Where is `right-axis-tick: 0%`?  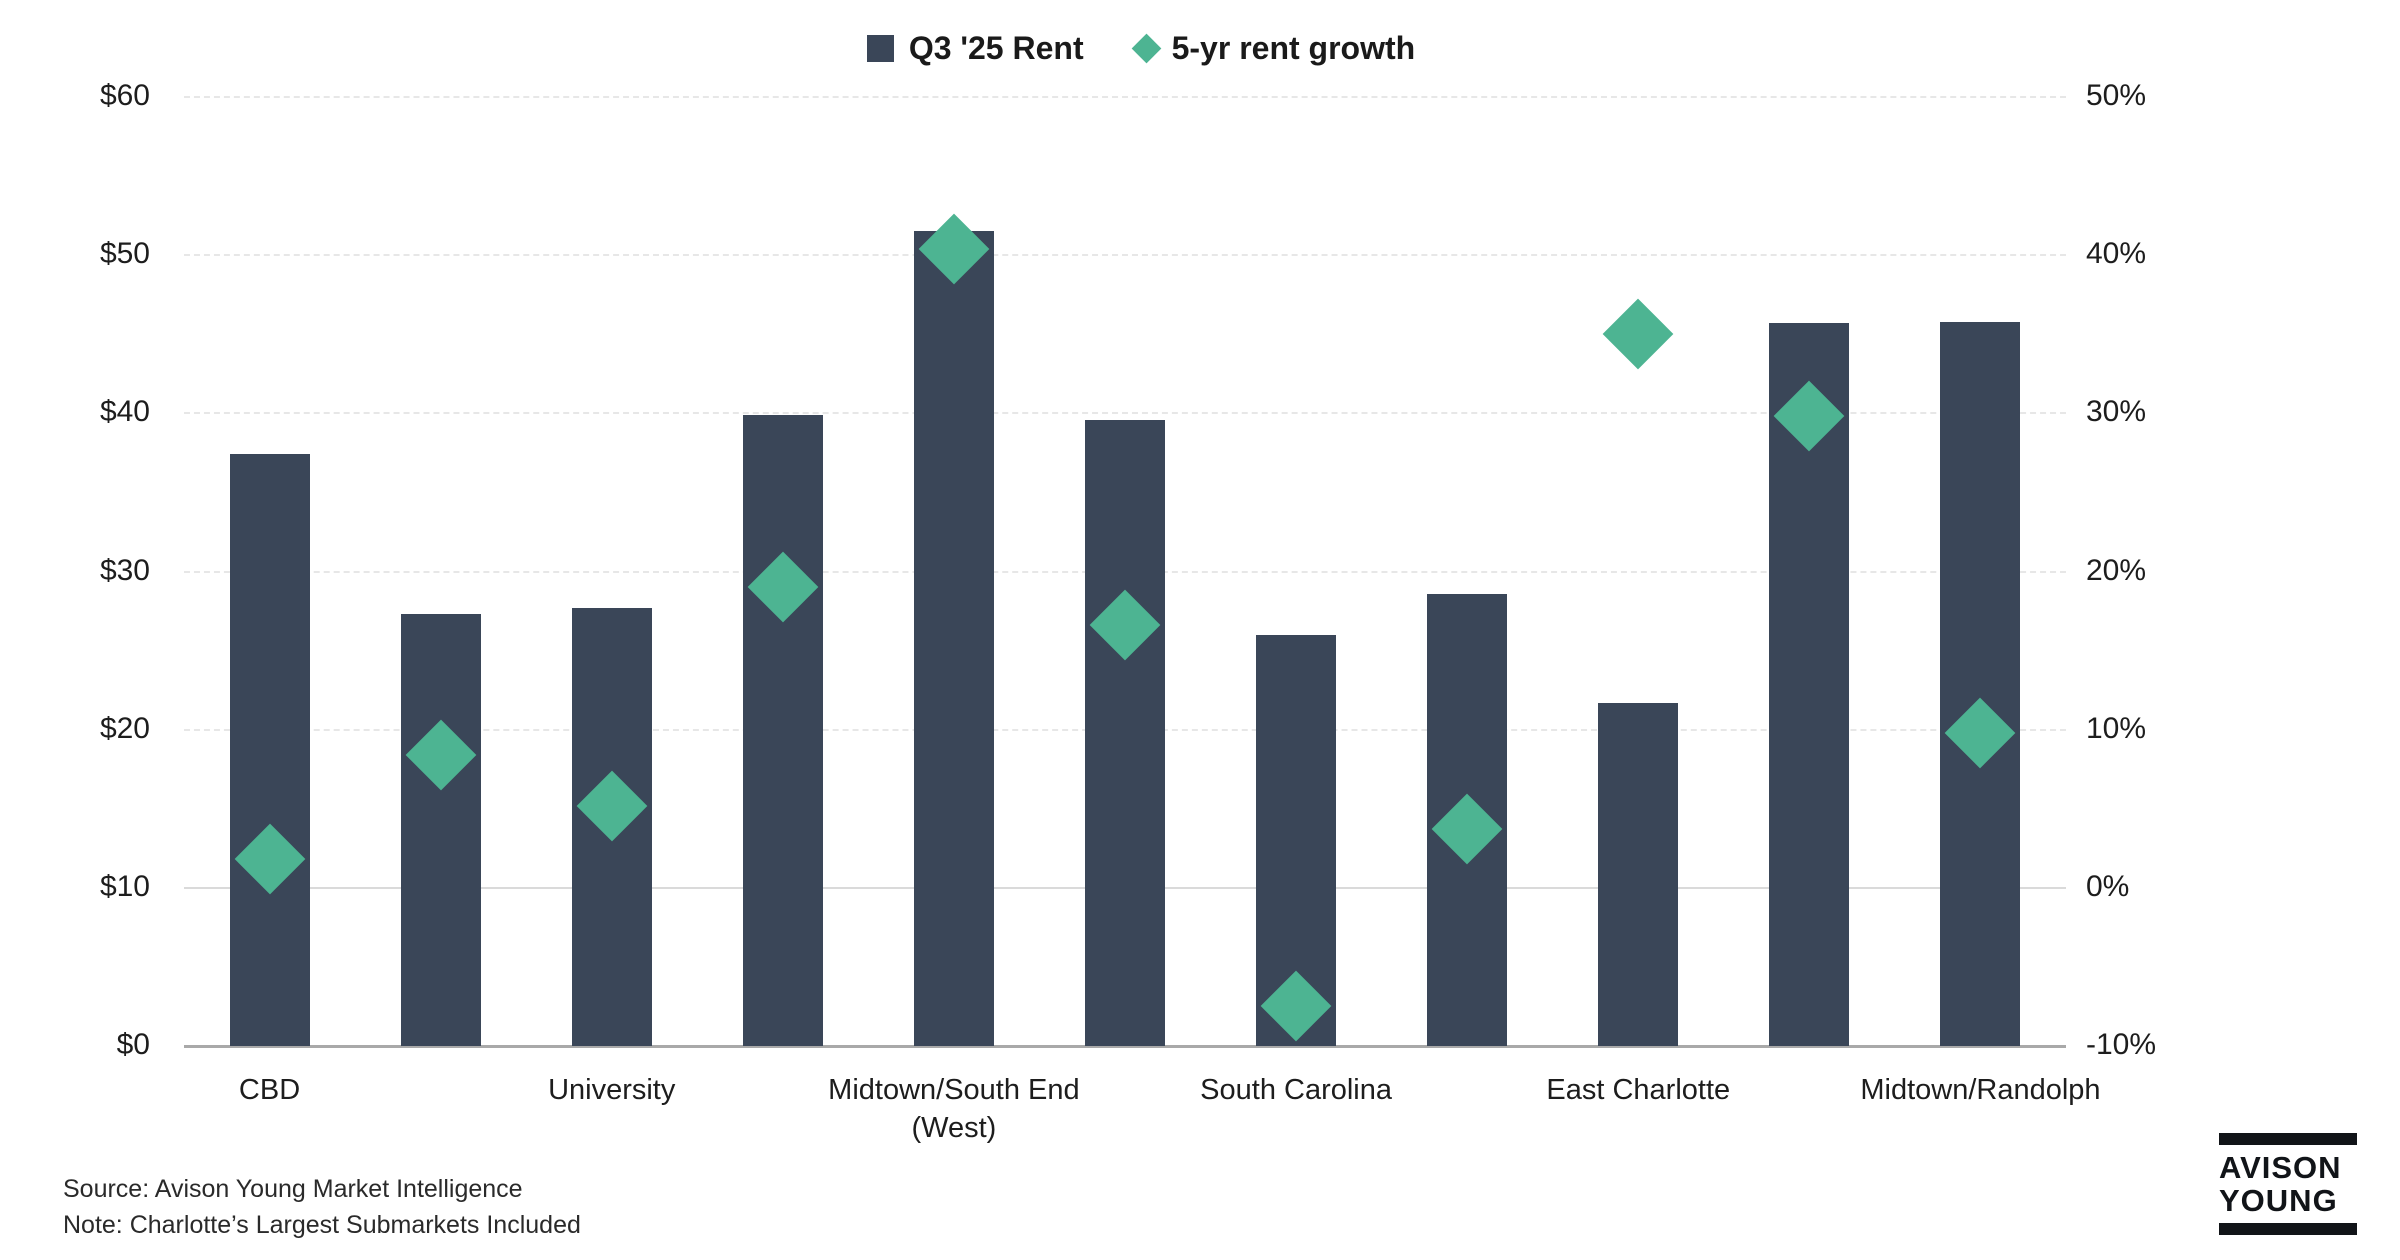
right-axis-tick: 0% is located at coordinates (2108, 886).